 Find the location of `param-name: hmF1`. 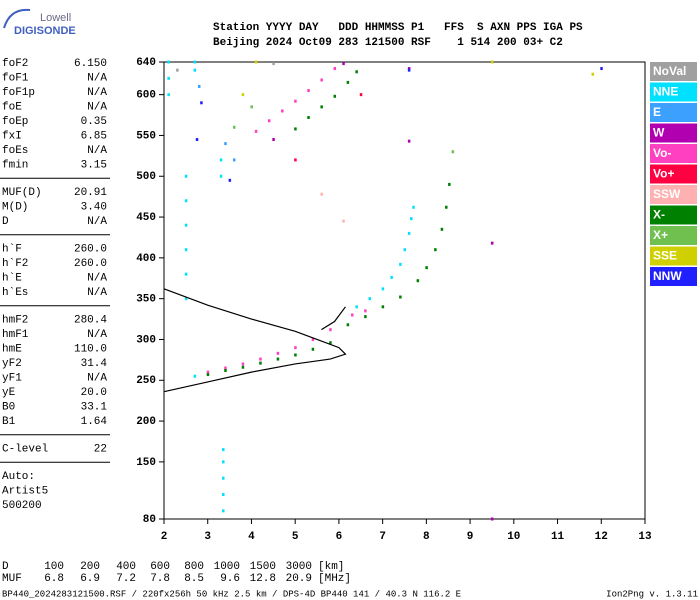

param-name: hmF1 is located at coordinates (15, 335).